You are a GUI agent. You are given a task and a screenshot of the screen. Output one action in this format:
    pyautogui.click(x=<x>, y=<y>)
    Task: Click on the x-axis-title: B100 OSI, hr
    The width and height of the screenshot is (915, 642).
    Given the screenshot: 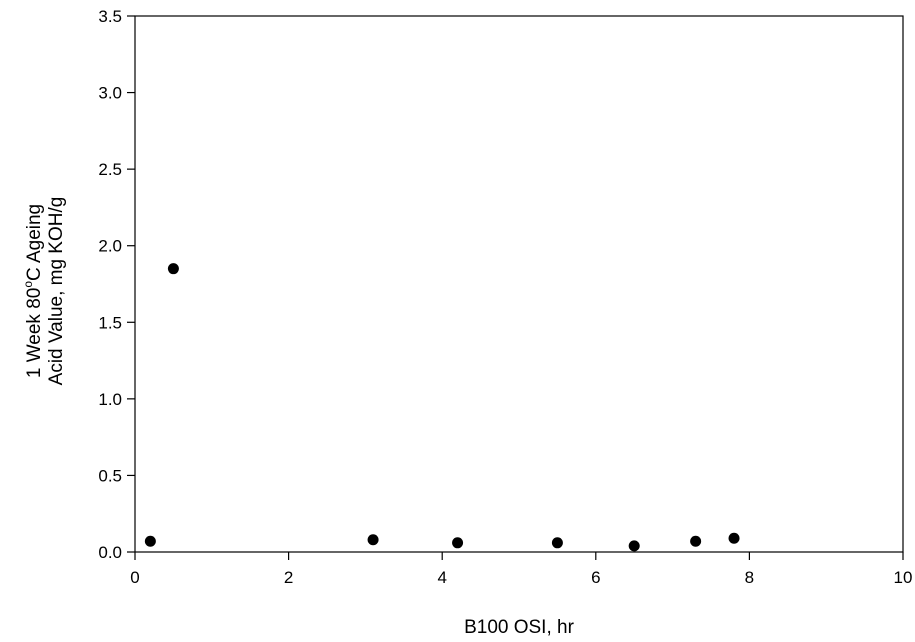 What is the action you would take?
    pyautogui.click(x=519, y=627)
    